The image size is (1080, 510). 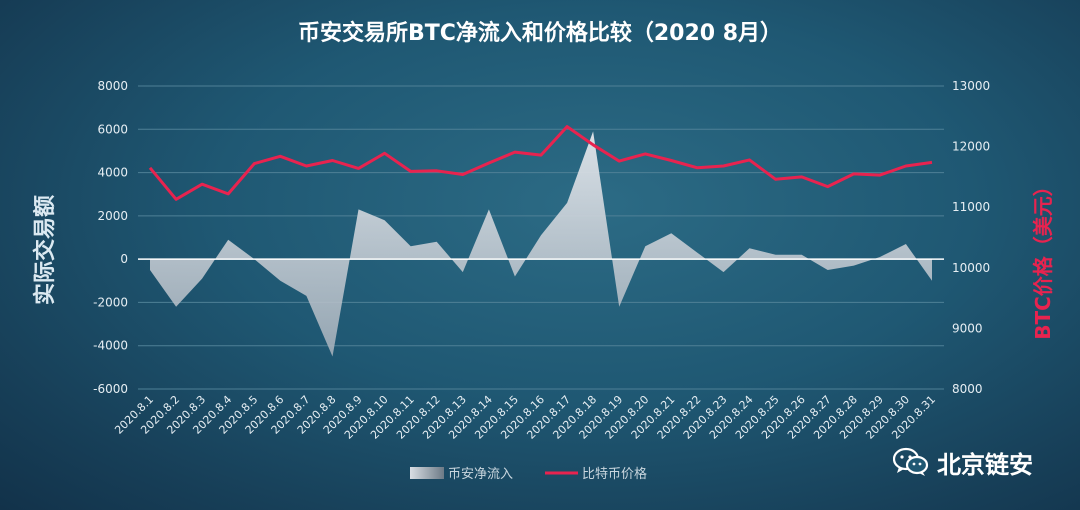 What do you see at coordinates (971, 237) in the screenshot?
I see `y-axis-right: 13000 12000 11000 10000 9000 8000` at bounding box center [971, 237].